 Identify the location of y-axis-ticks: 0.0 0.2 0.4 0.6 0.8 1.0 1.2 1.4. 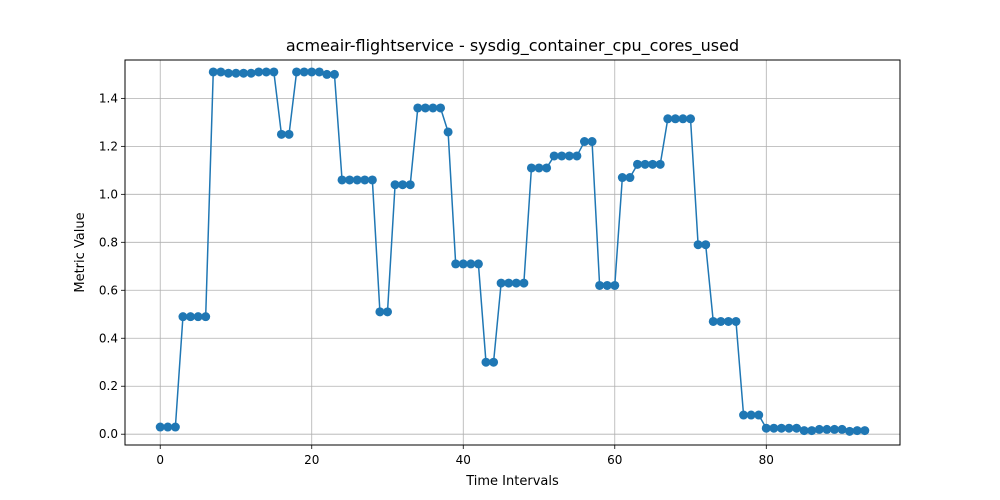
(112, 266).